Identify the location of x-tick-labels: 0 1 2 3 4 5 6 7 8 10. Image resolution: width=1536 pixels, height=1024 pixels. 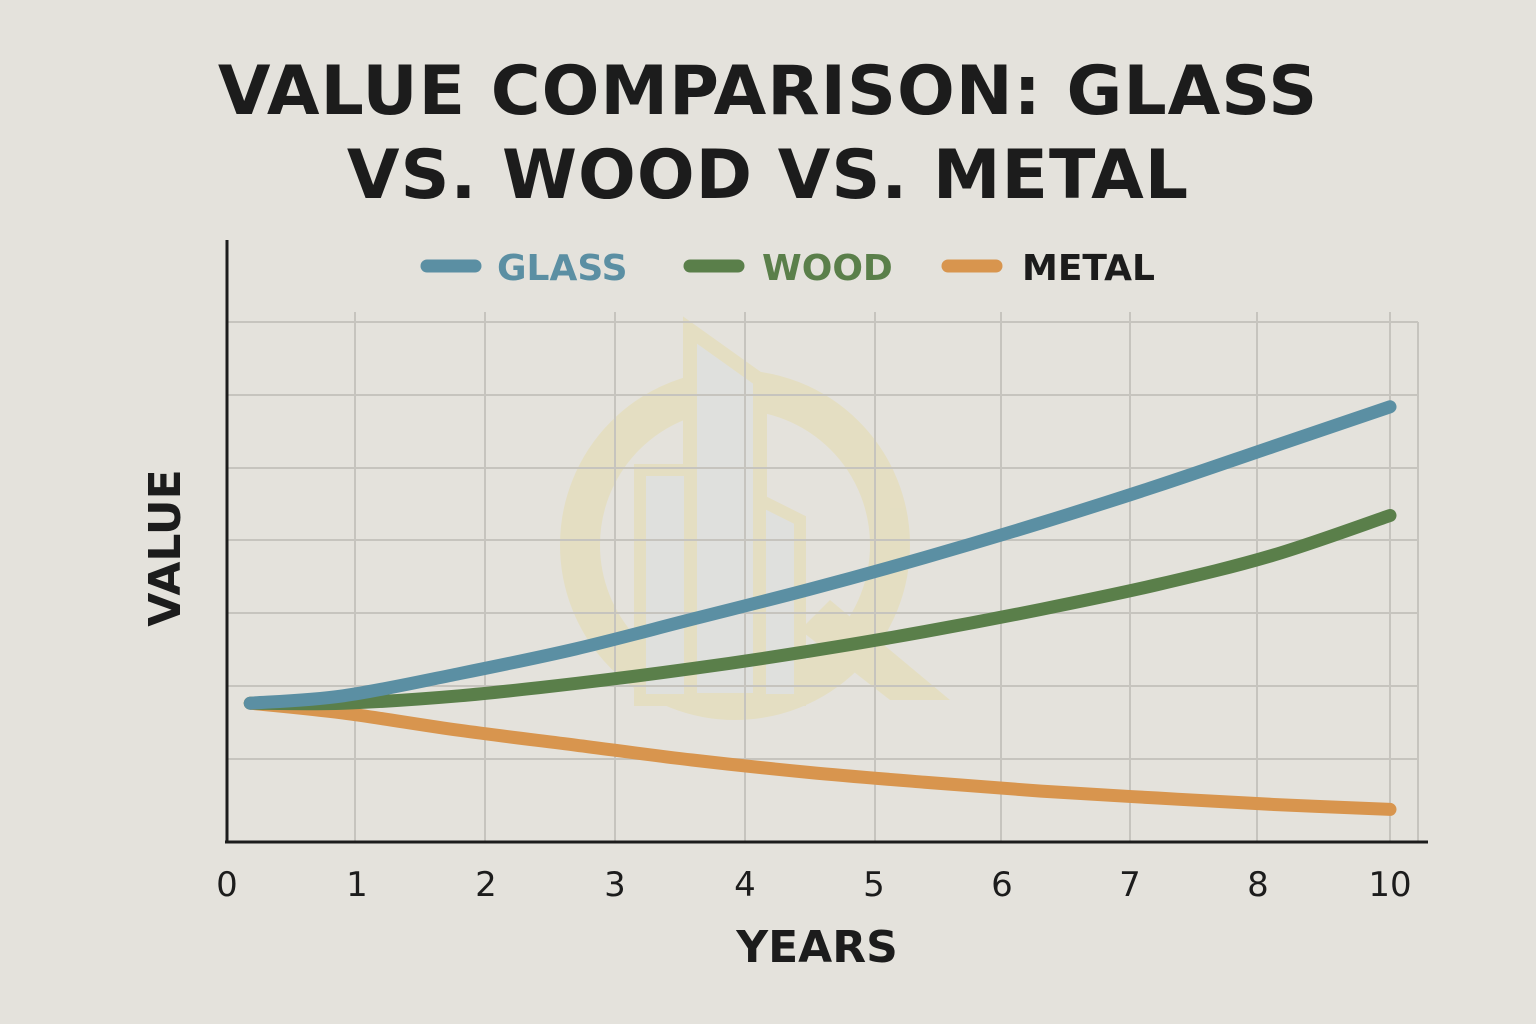
(813, 885).